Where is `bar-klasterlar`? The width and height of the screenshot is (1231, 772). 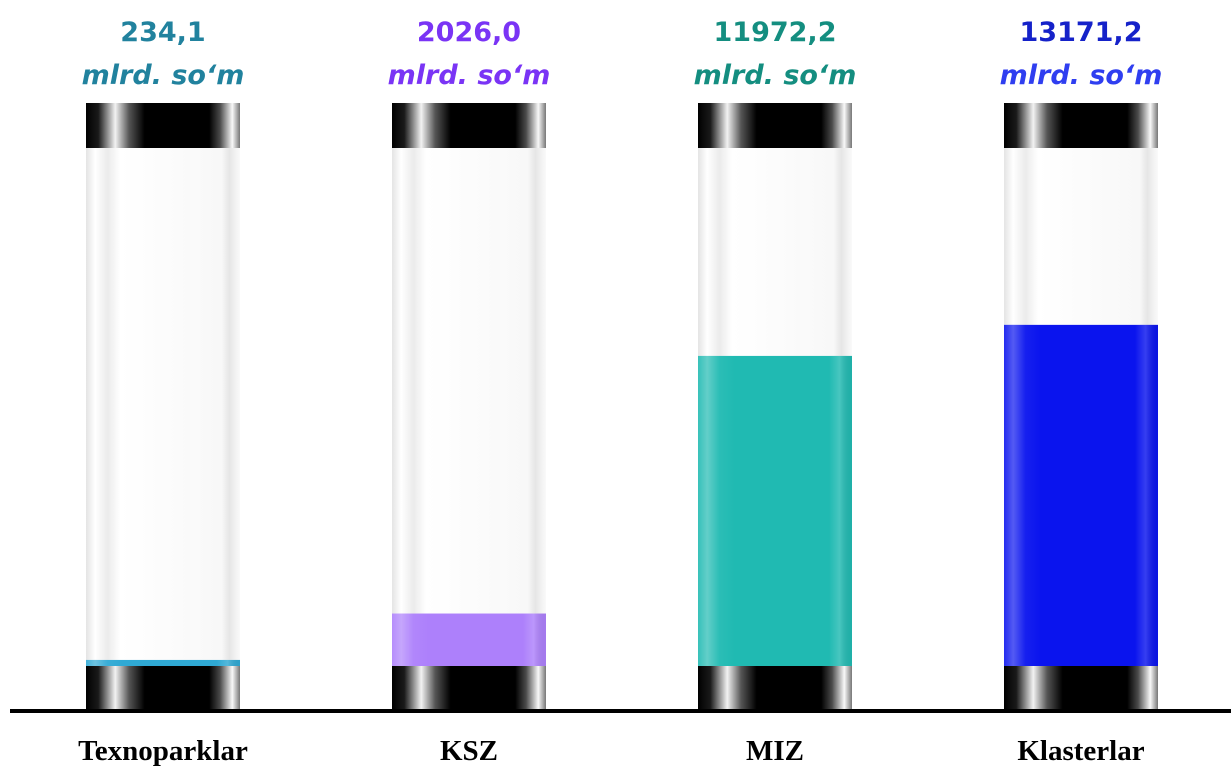 bar-klasterlar is located at coordinates (1081, 406).